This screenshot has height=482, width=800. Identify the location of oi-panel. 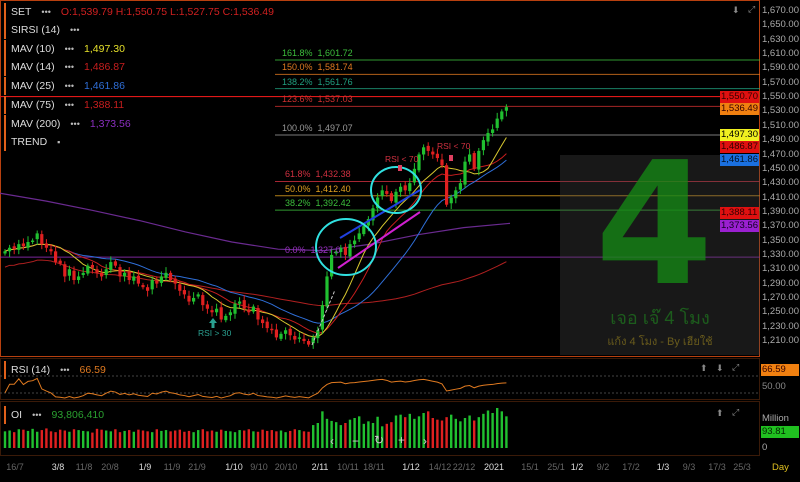
(380, 428).